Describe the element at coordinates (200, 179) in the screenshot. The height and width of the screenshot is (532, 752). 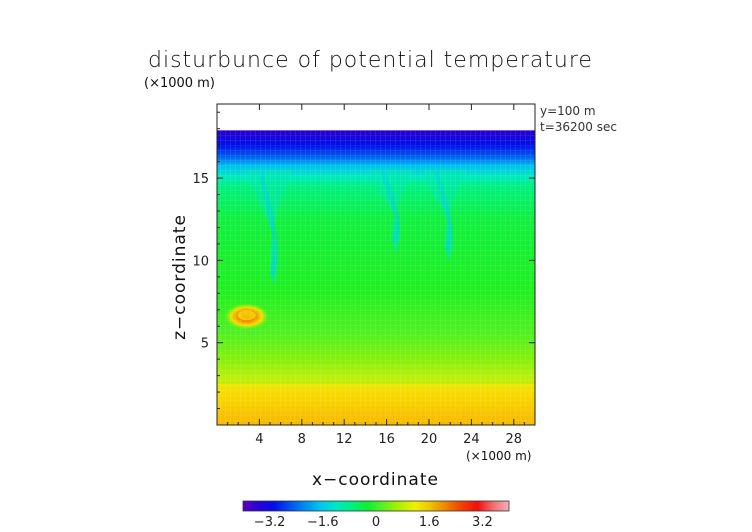
I see `y-tick-label-15: 15` at that location.